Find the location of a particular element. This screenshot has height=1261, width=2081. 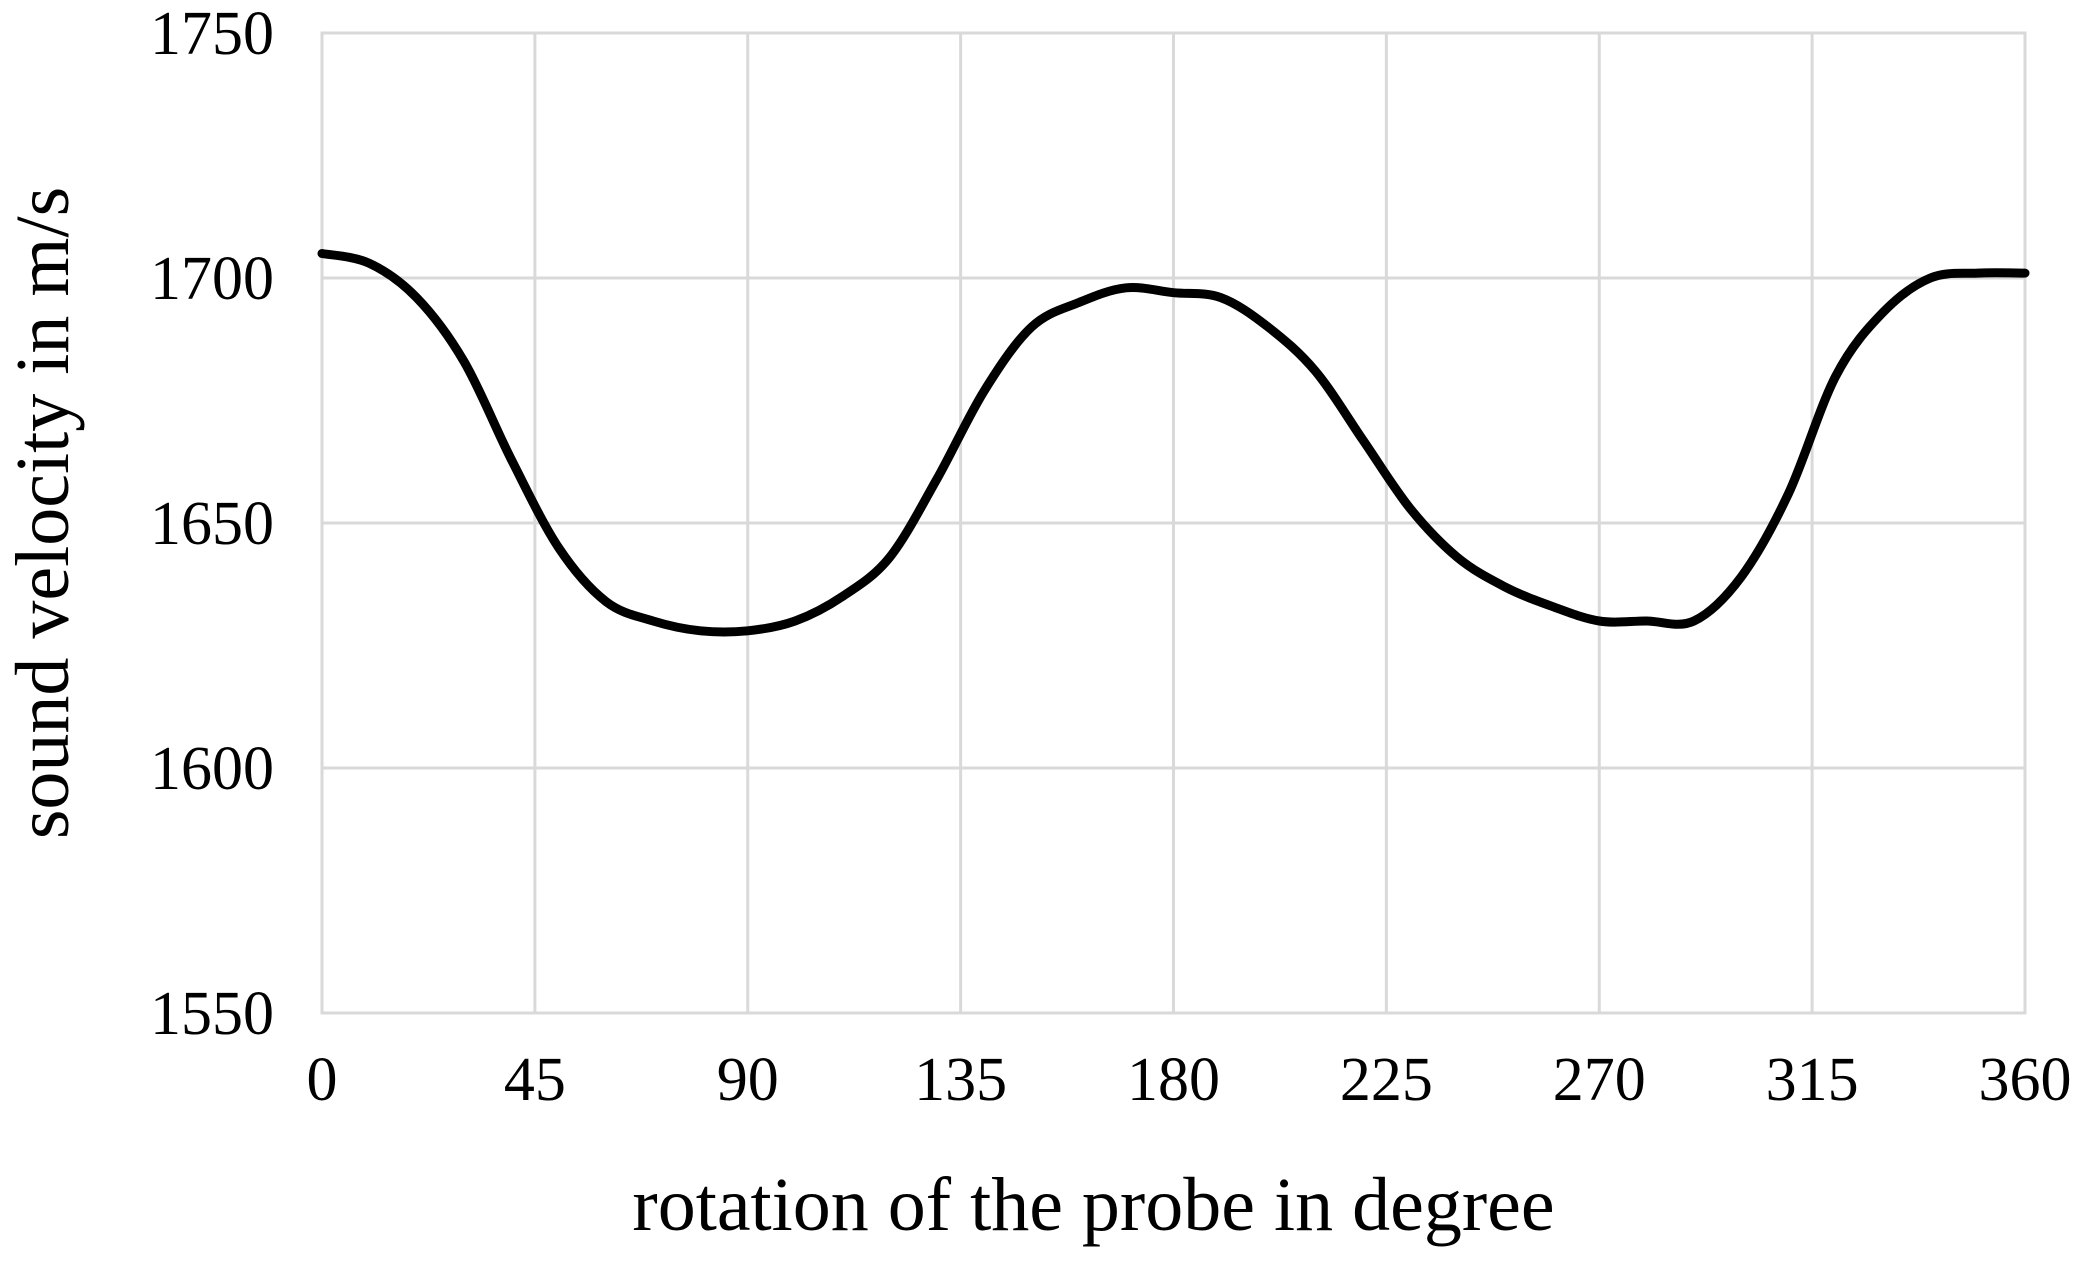

x-tick-label-360: 360 is located at coordinates (2025, 1080).